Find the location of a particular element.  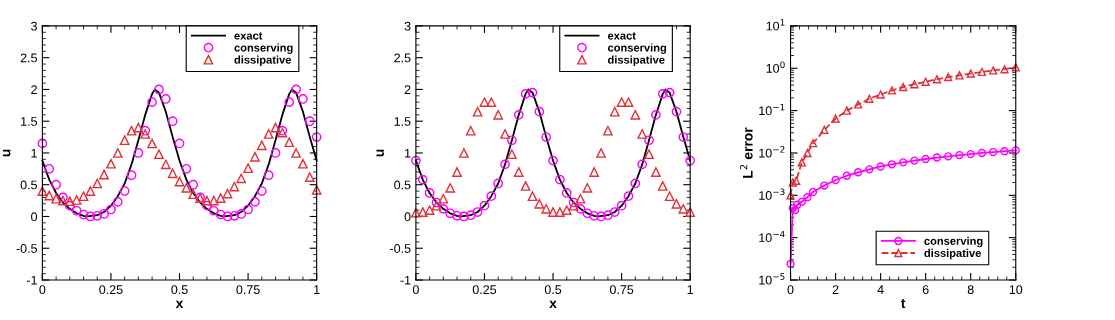

y-tick-label: 0 is located at coordinates (34, 217).